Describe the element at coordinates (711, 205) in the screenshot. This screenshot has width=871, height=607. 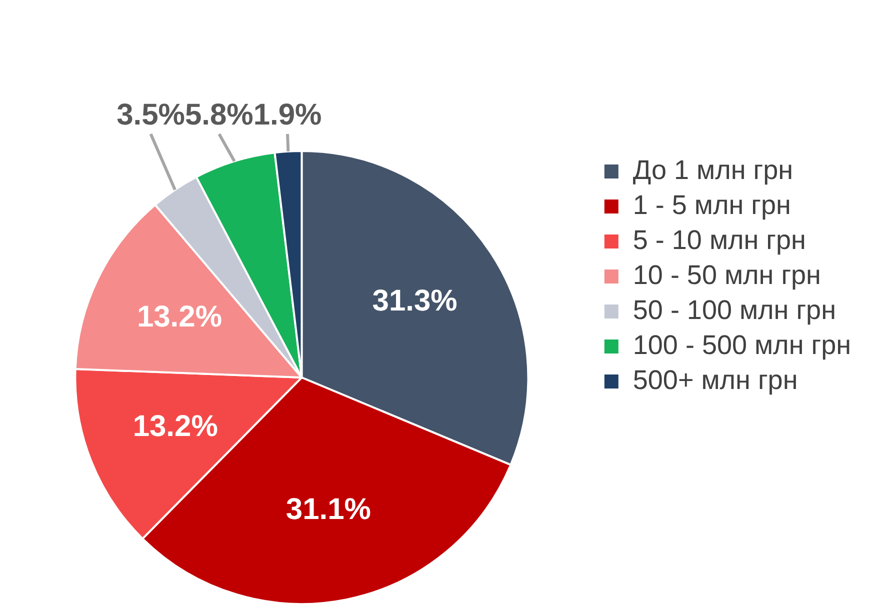
I see `legend-label: 1 - 5 млн грн` at that location.